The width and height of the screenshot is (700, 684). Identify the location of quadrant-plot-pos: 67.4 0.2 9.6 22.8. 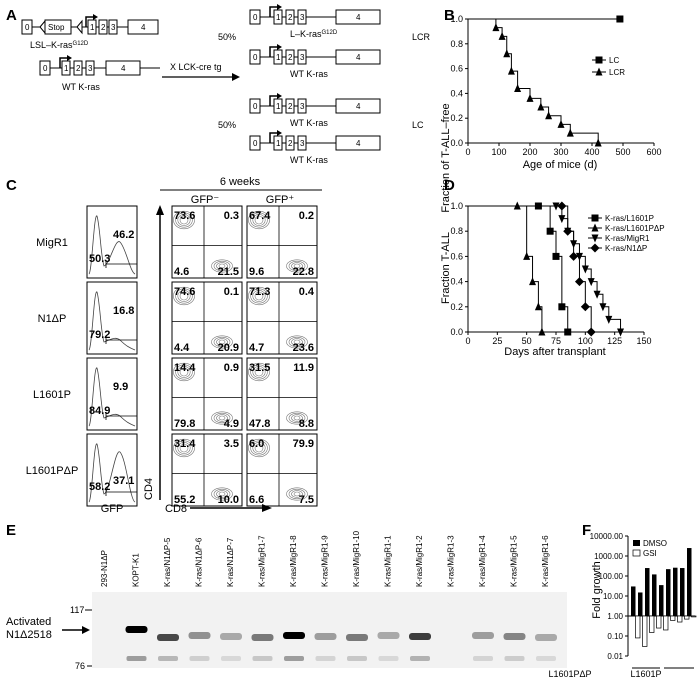
(282, 242).